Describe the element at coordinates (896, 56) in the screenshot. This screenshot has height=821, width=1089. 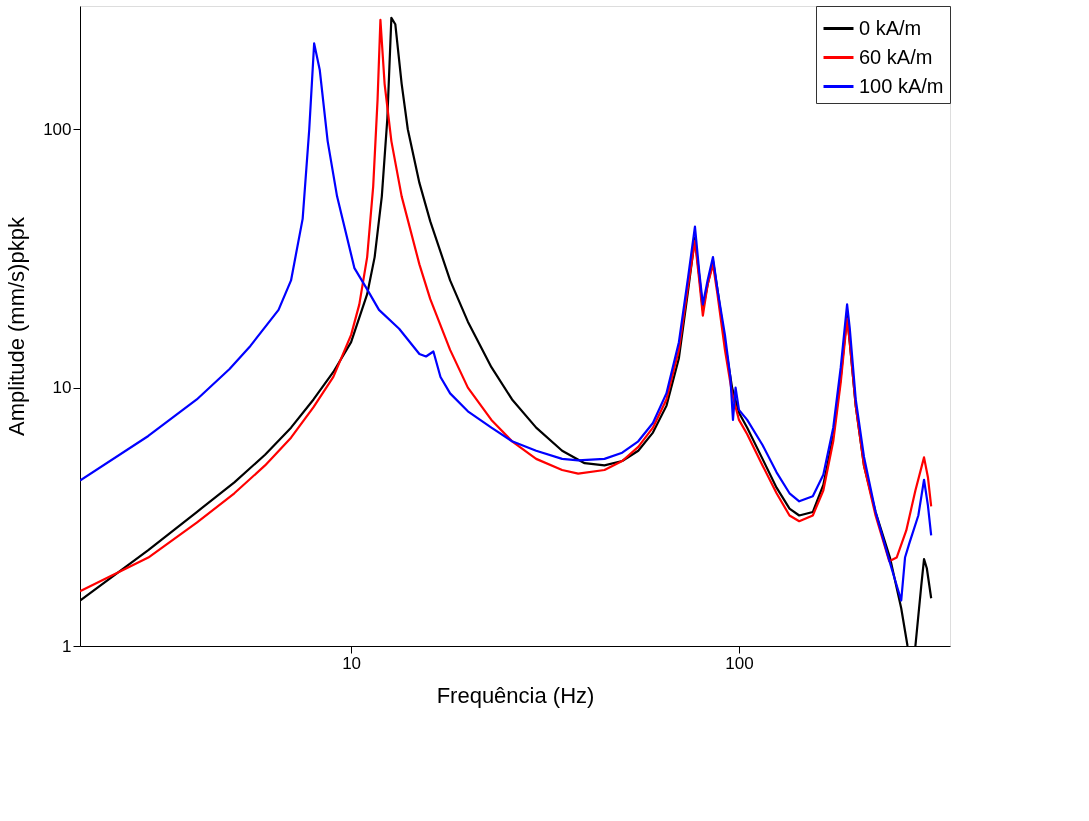
I see `legend-label: 60 kA/m` at that location.